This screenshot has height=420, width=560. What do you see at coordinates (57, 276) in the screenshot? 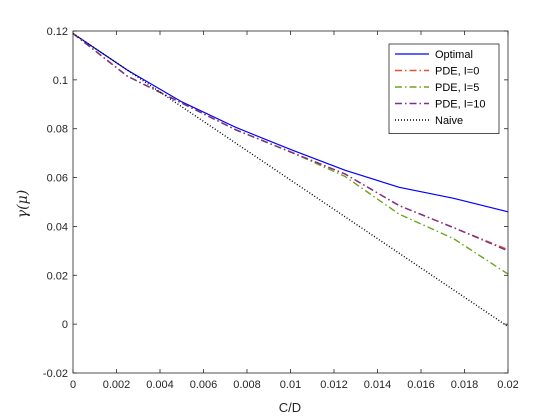
I see `y-tick-label: 0.02` at bounding box center [57, 276].